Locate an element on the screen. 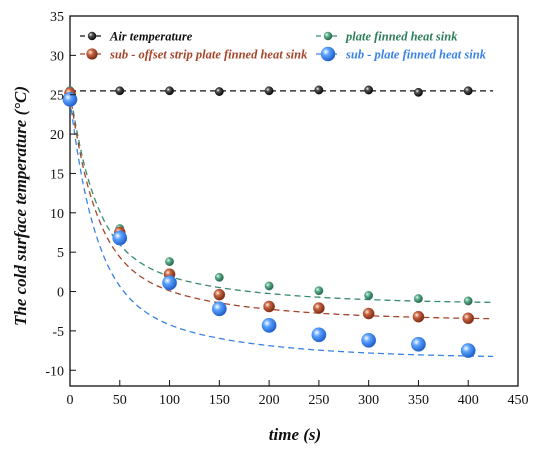  legend-label-1: plate finned heat sink is located at coordinates (401, 37).